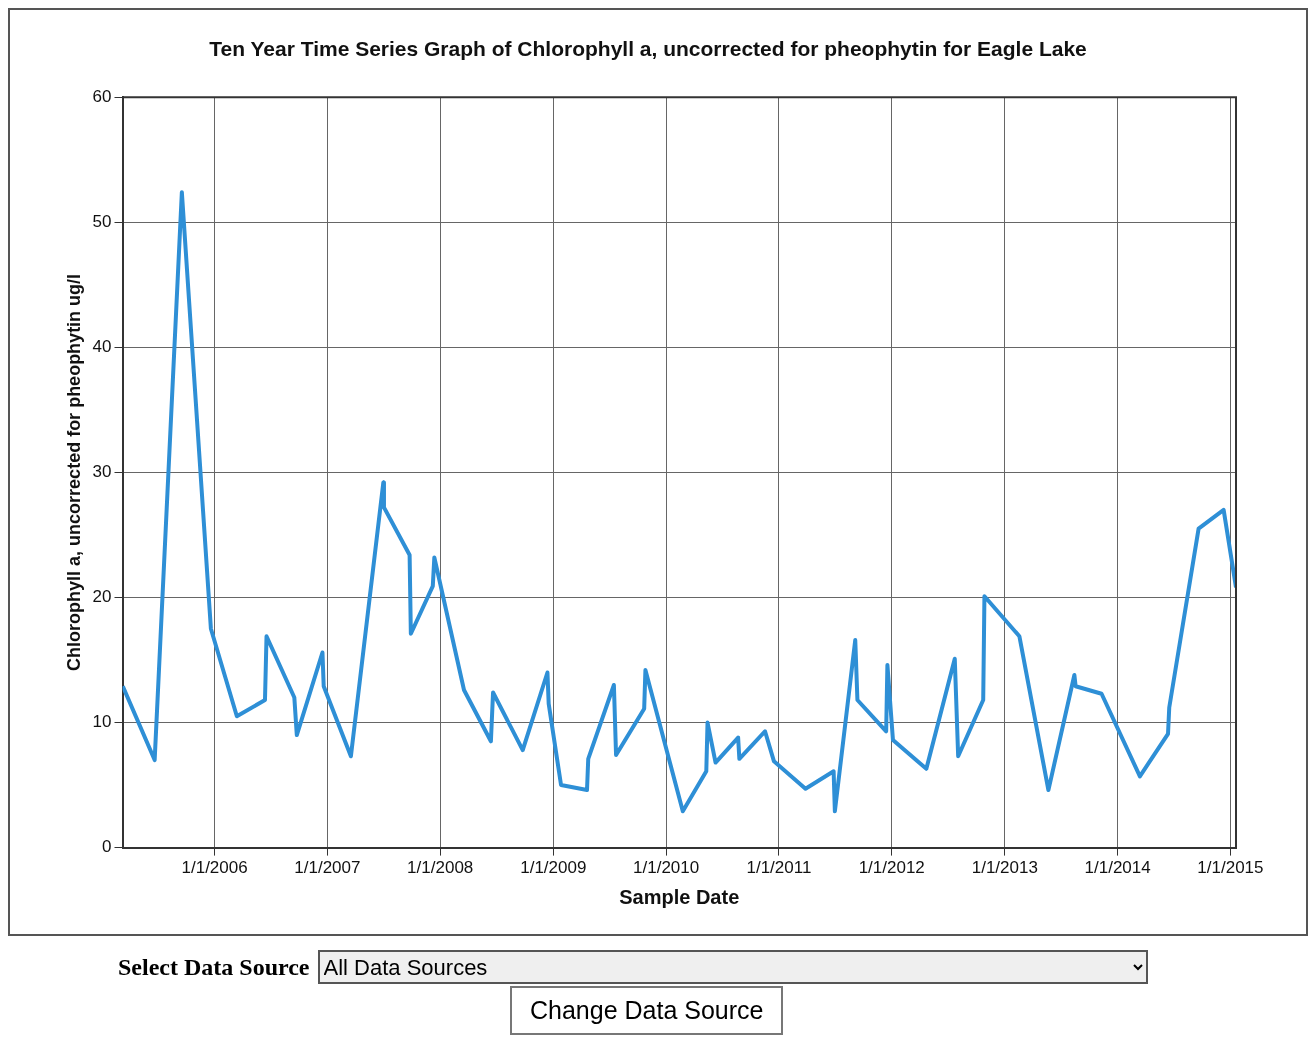  Describe the element at coordinates (327, 868) in the screenshot. I see `x-tick-label: 1/1/2007` at that location.